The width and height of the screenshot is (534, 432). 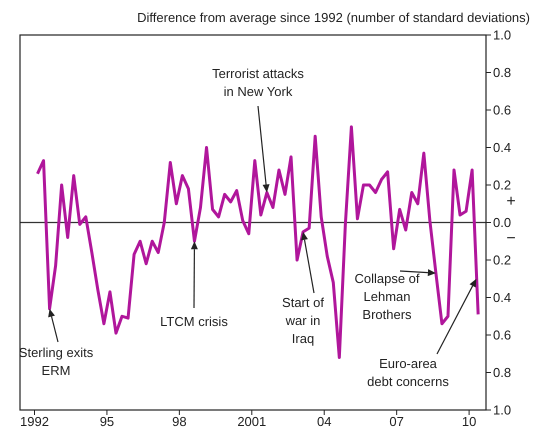 What do you see at coordinates (408, 372) in the screenshot?
I see `annotation: Euro-area debt concerns` at bounding box center [408, 372].